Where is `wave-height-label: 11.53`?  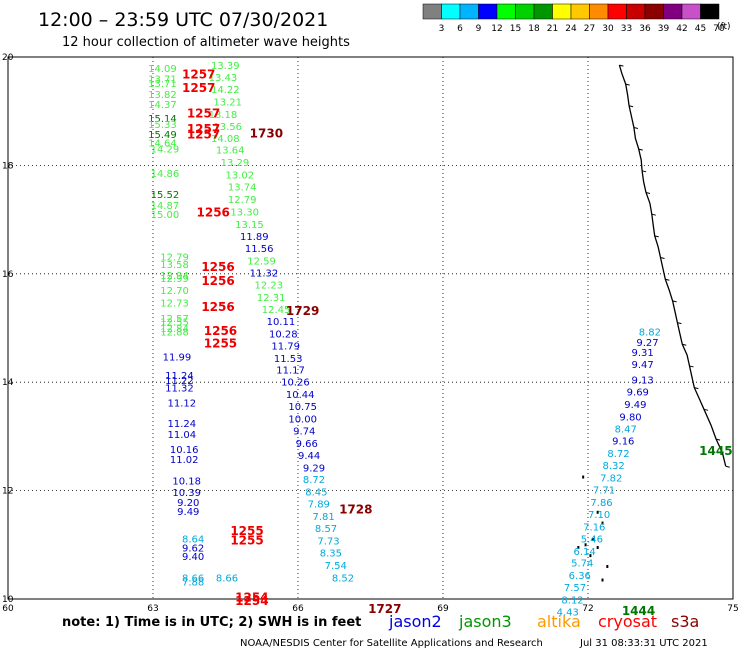
wave-height-label: 11.53 is located at coordinates (288, 359).